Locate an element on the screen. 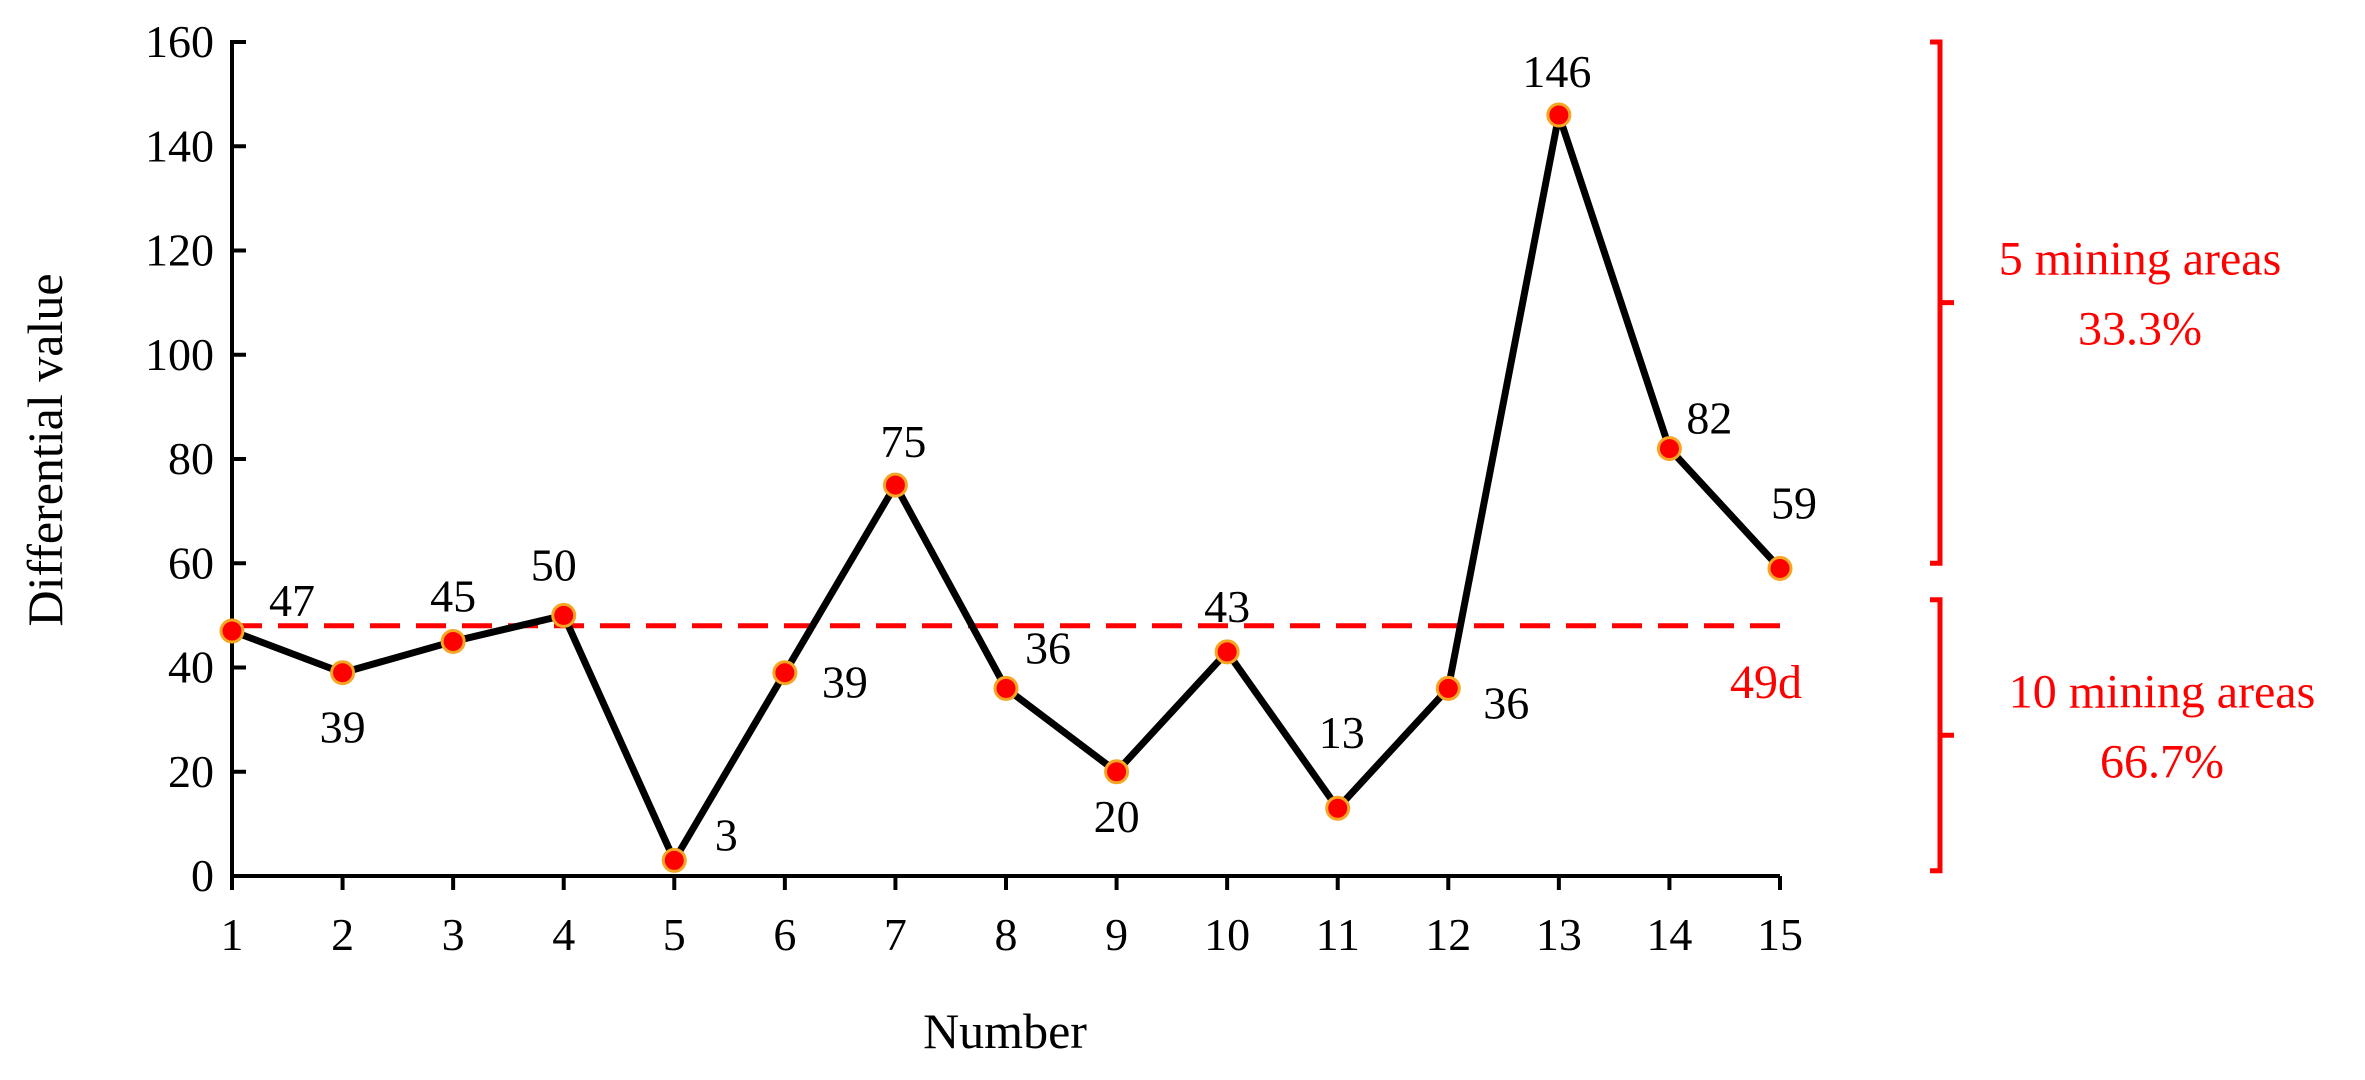 The height and width of the screenshot is (1080, 2365). data-label: 45 is located at coordinates (453, 595).